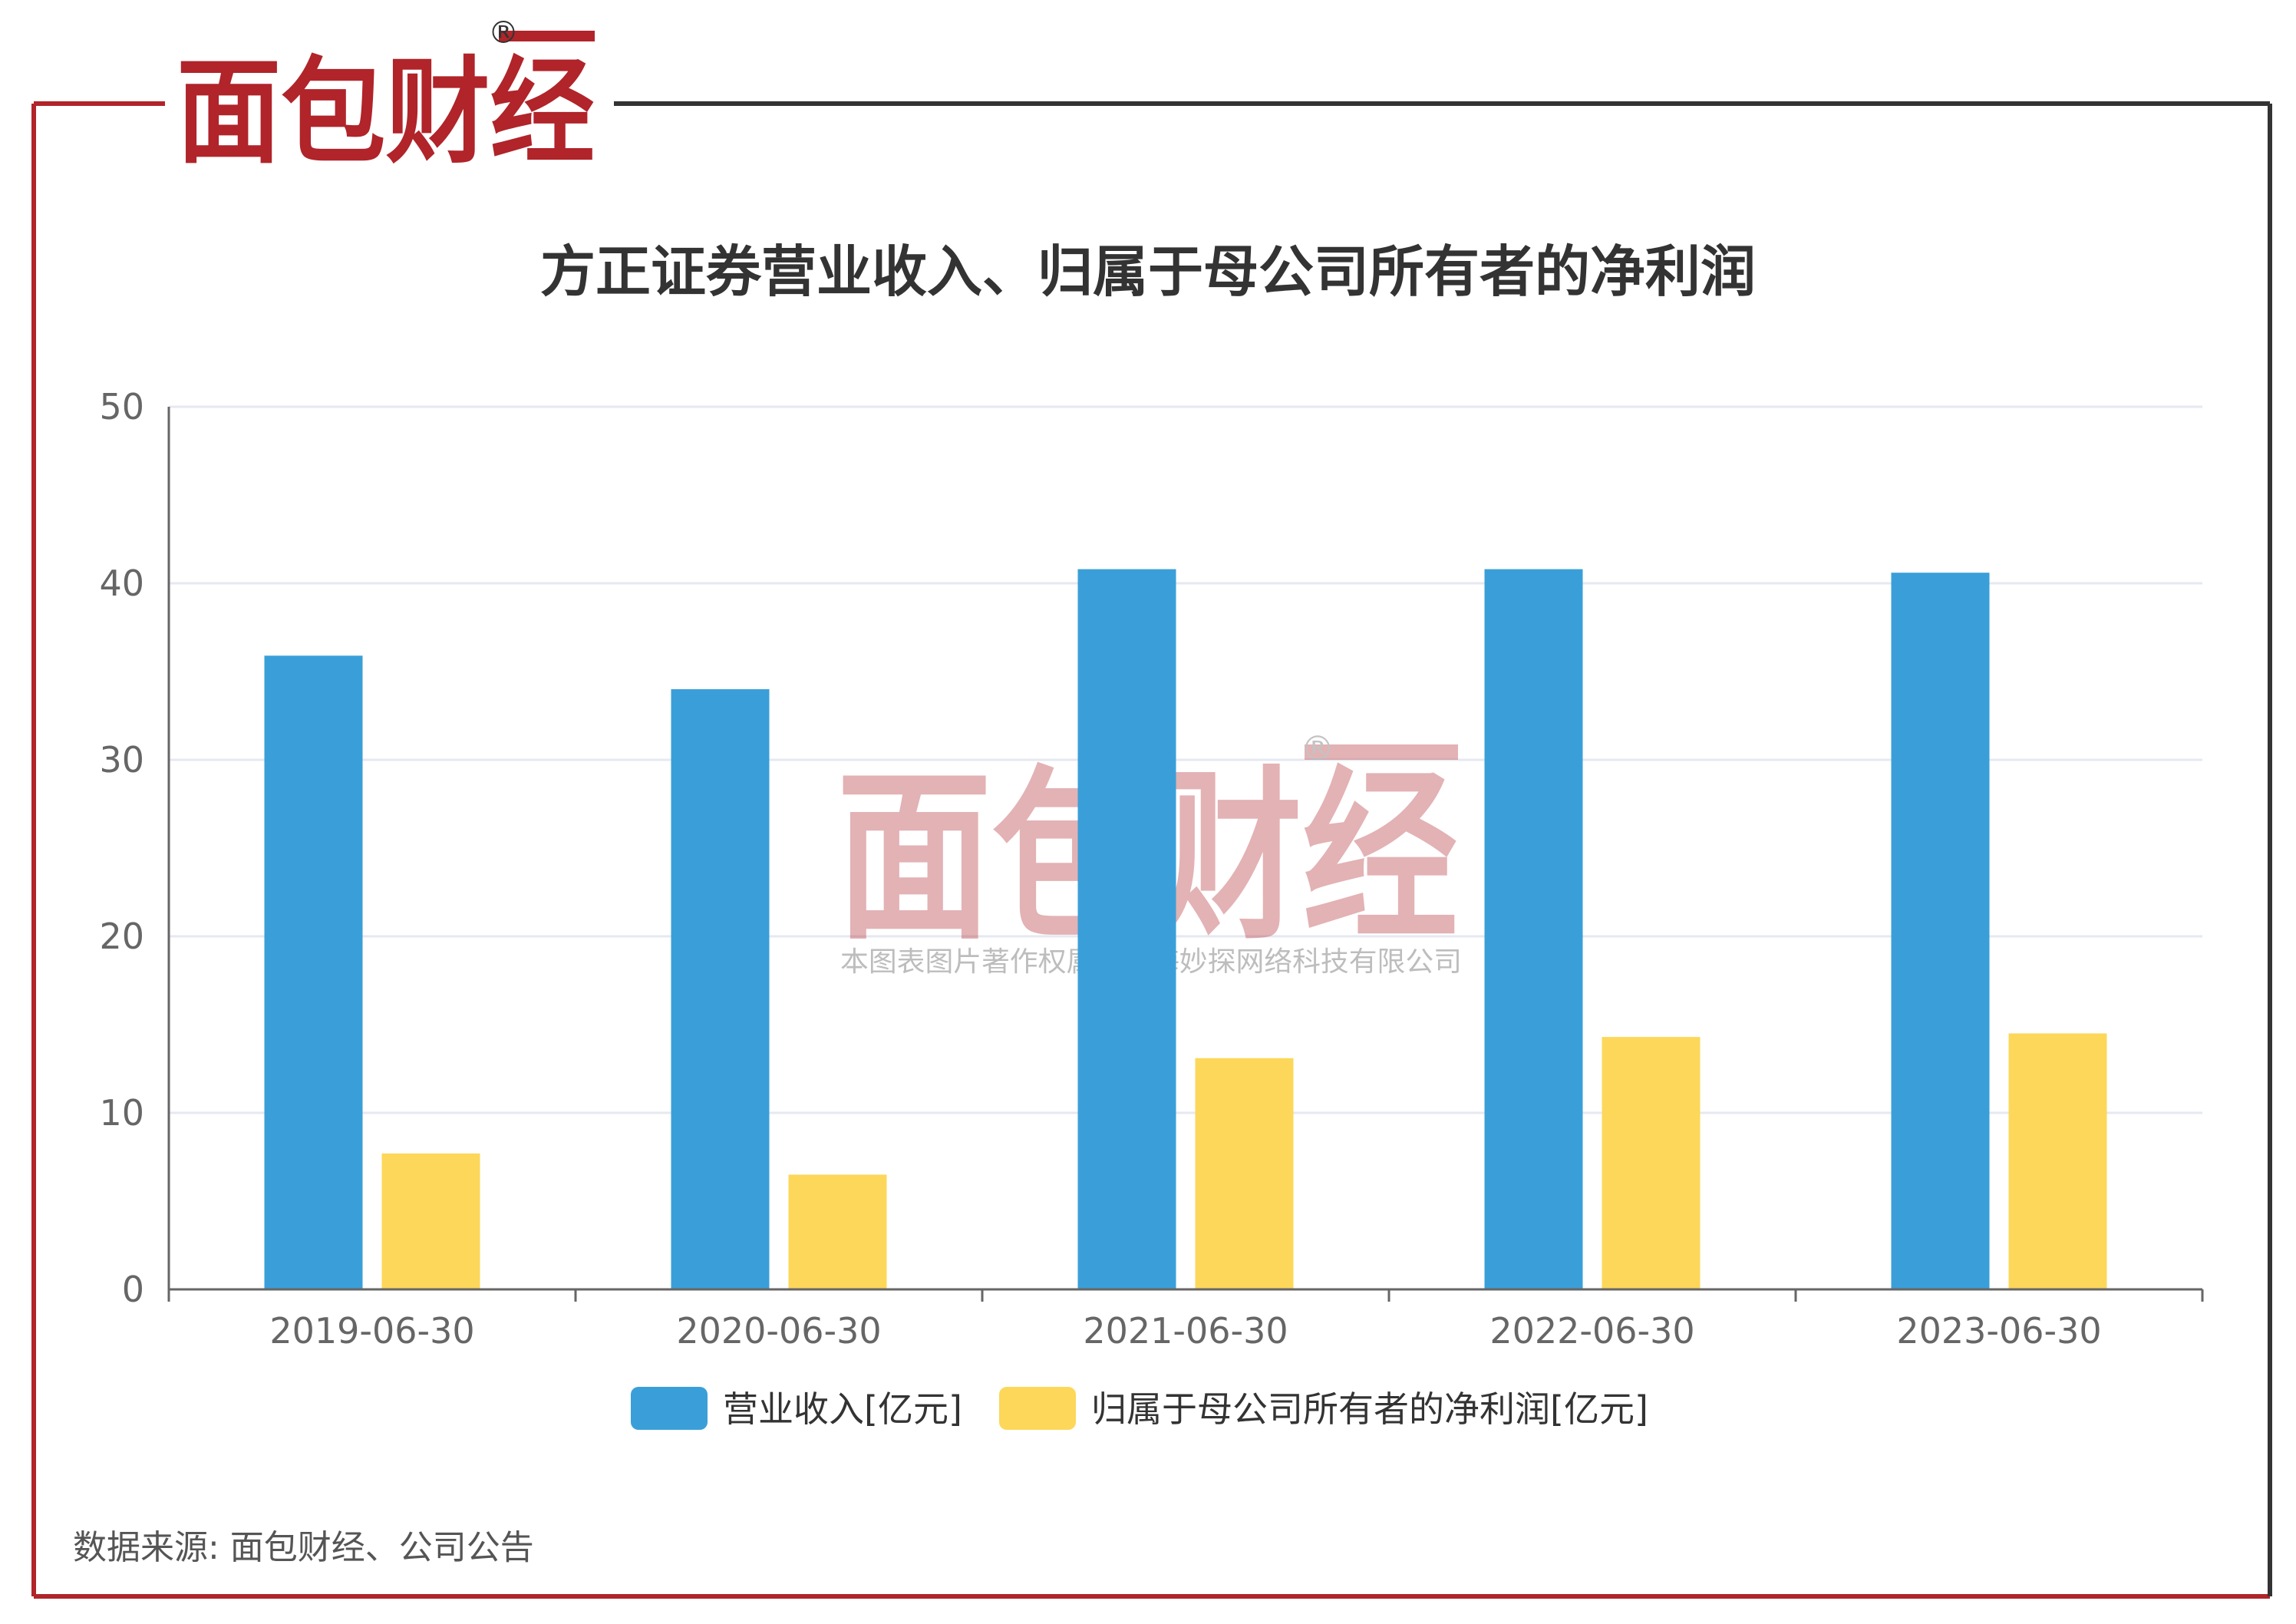 This screenshot has width=2296, height=1624. What do you see at coordinates (133, 1289) in the screenshot?
I see `y-tick-label: 0` at bounding box center [133, 1289].